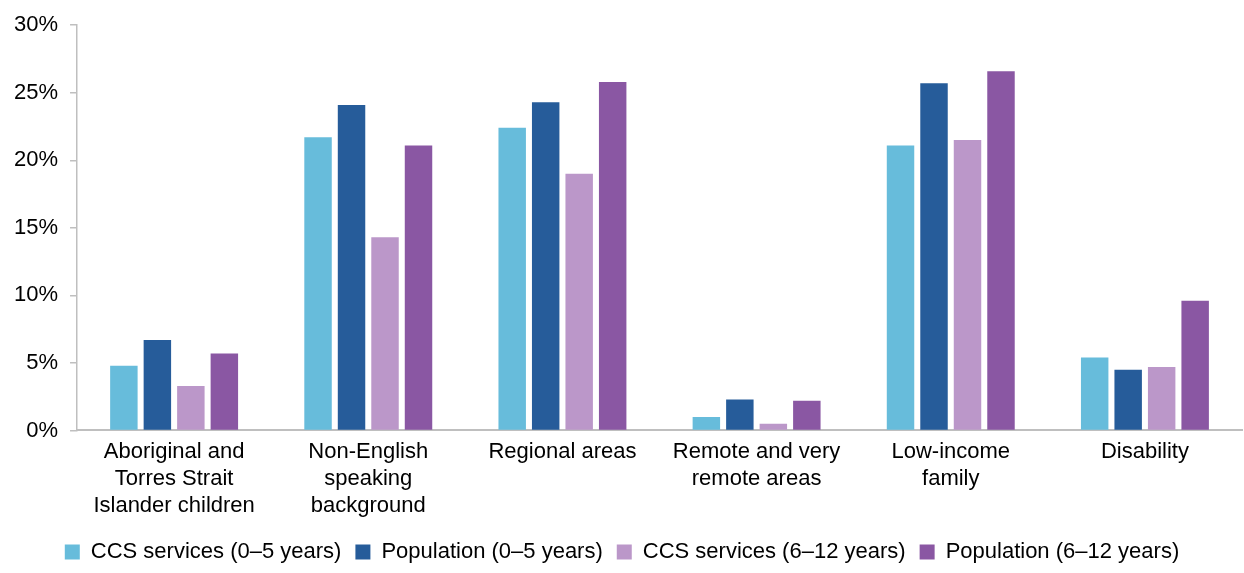  Describe the element at coordinates (562, 450) in the screenshot. I see `x-tick-label: Regional areas` at that location.